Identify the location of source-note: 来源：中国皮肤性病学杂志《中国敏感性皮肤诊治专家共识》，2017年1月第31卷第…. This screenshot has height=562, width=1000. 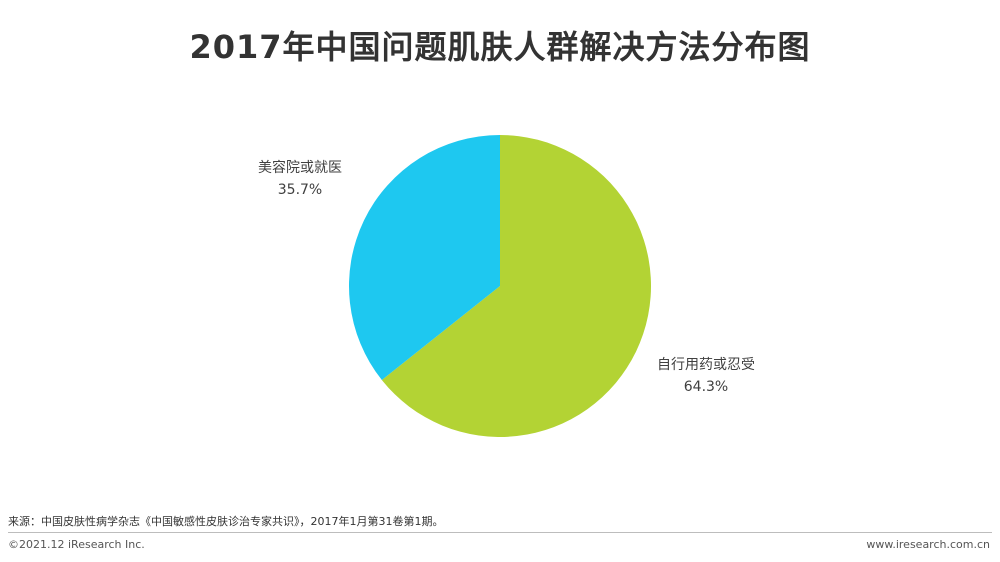
(226, 521).